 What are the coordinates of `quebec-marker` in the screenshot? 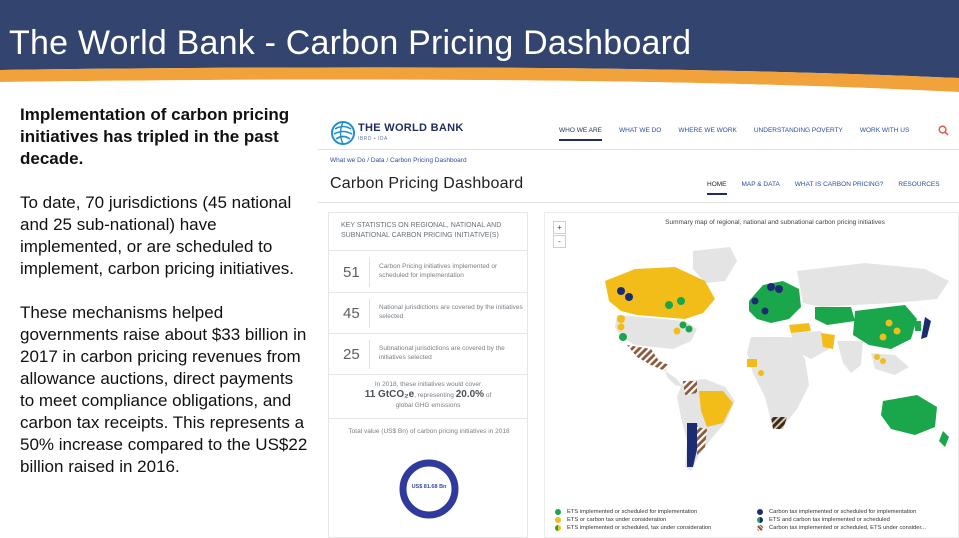 It's located at (681, 301).